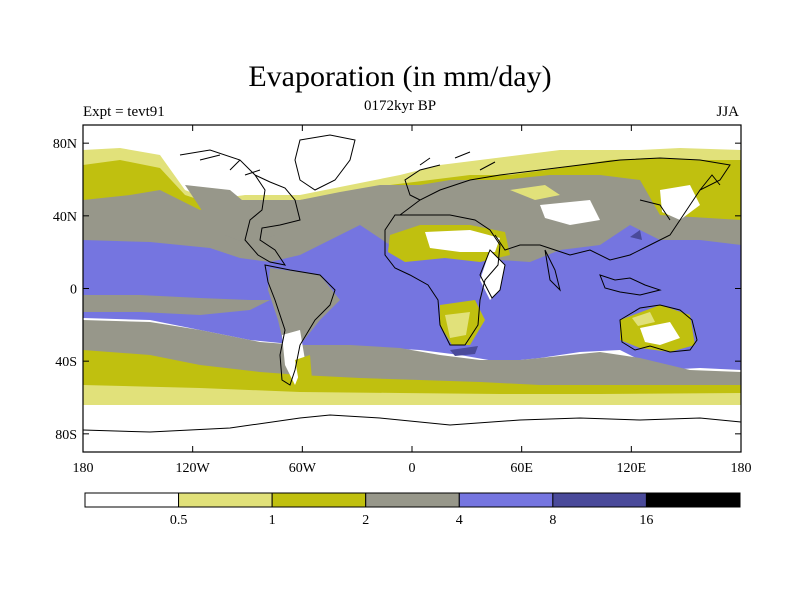  Describe the element at coordinates (412, 468) in the screenshot. I see `lon-tick-label: 0` at that location.